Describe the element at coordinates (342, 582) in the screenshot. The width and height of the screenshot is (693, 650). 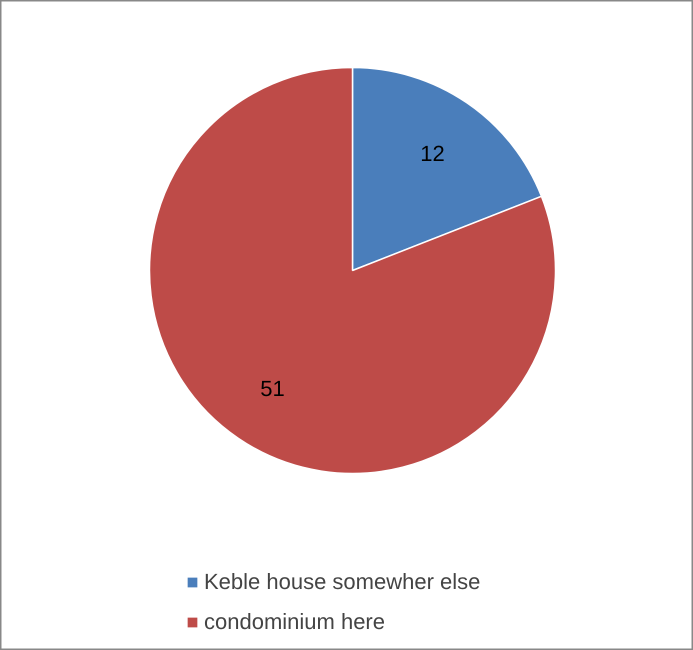
I see `legend-label: Keble house somewher else` at that location.